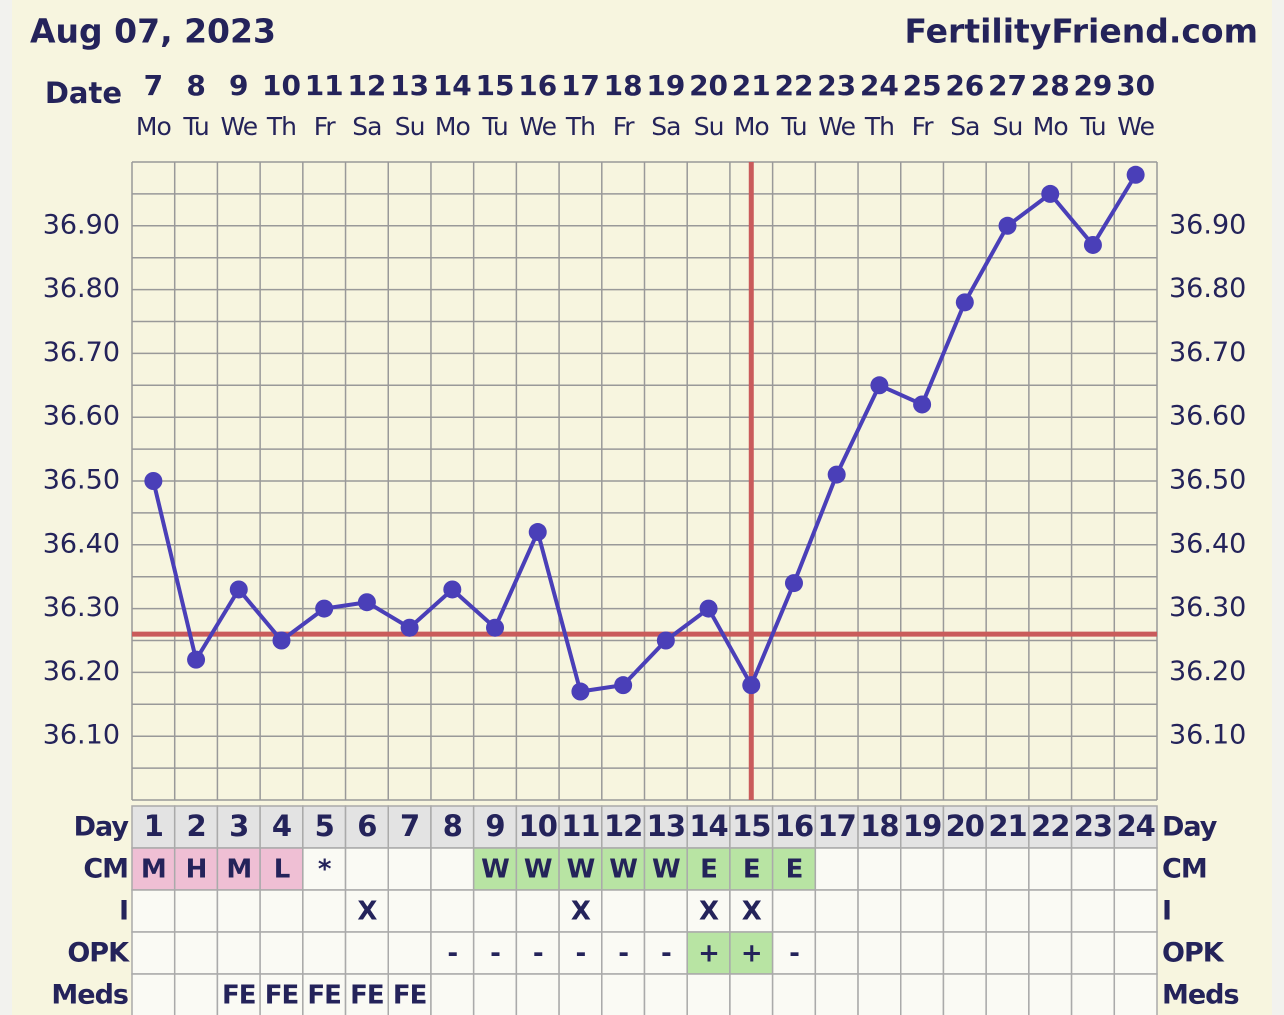  Describe the element at coordinates (81, 607) in the screenshot. I see `y-tick-label: 36.30` at that location.